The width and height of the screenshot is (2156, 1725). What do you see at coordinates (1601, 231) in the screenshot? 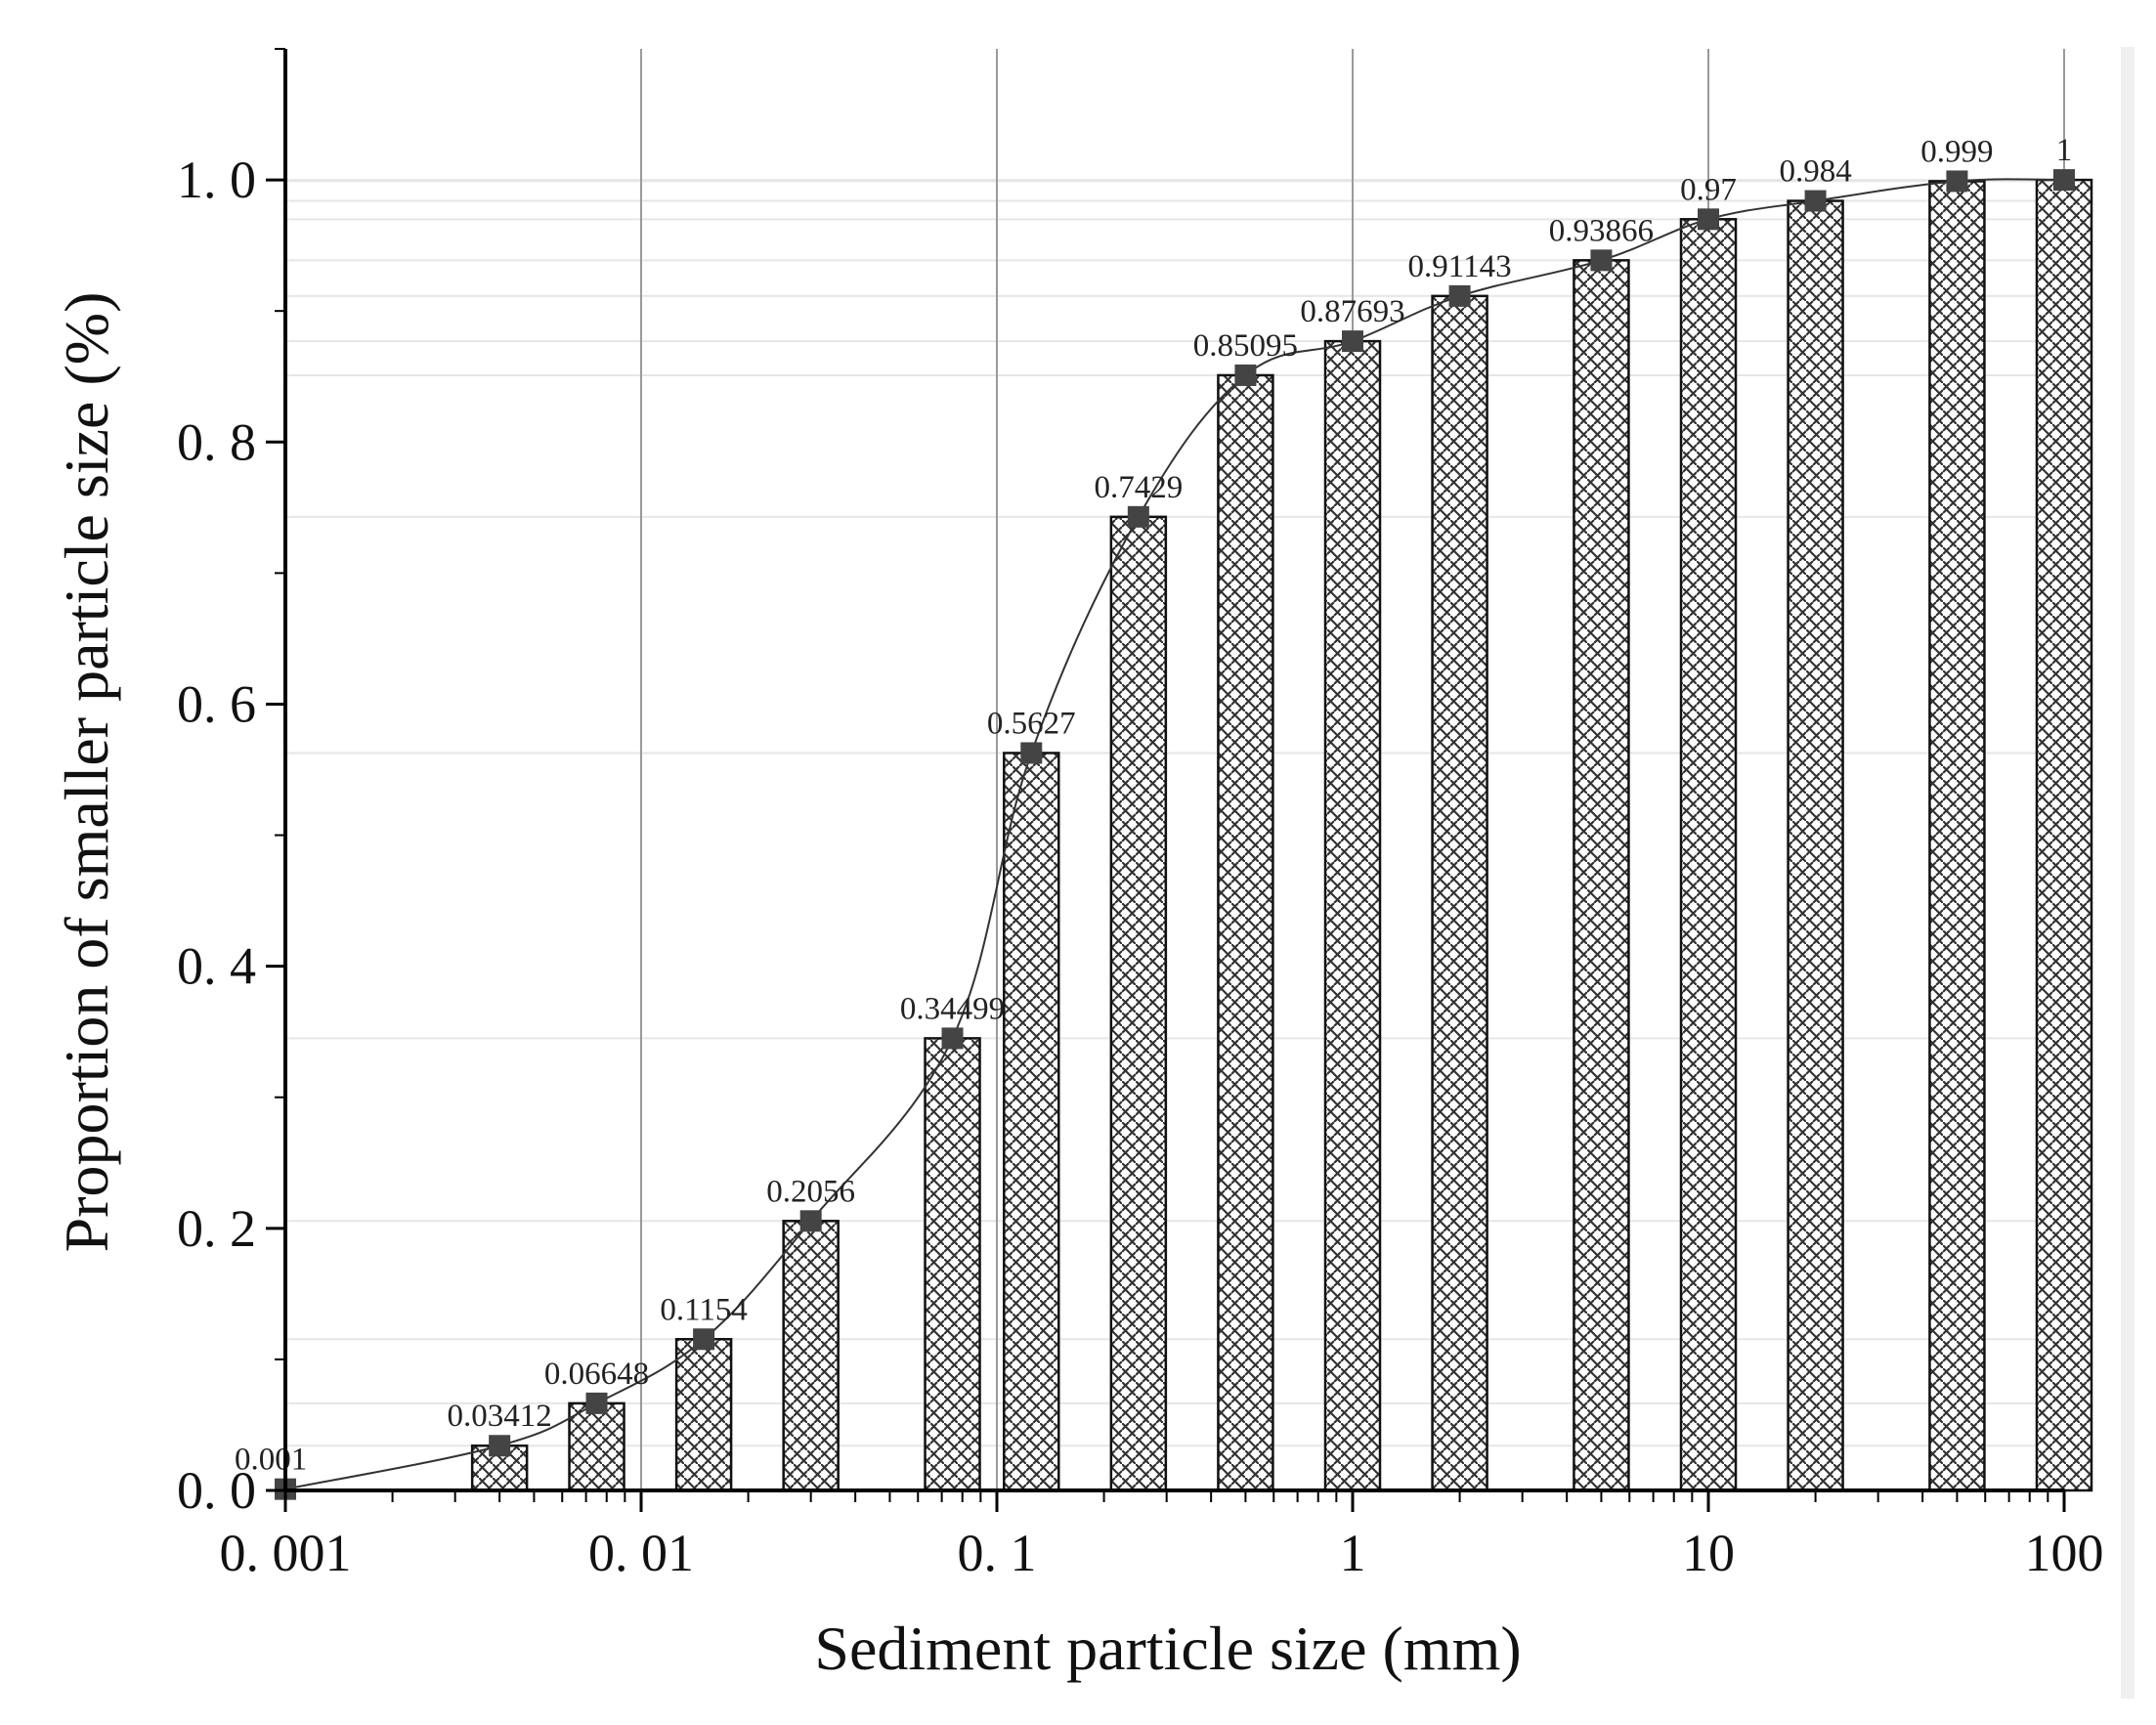
I see `data-label: 0.93866` at bounding box center [1601, 231].